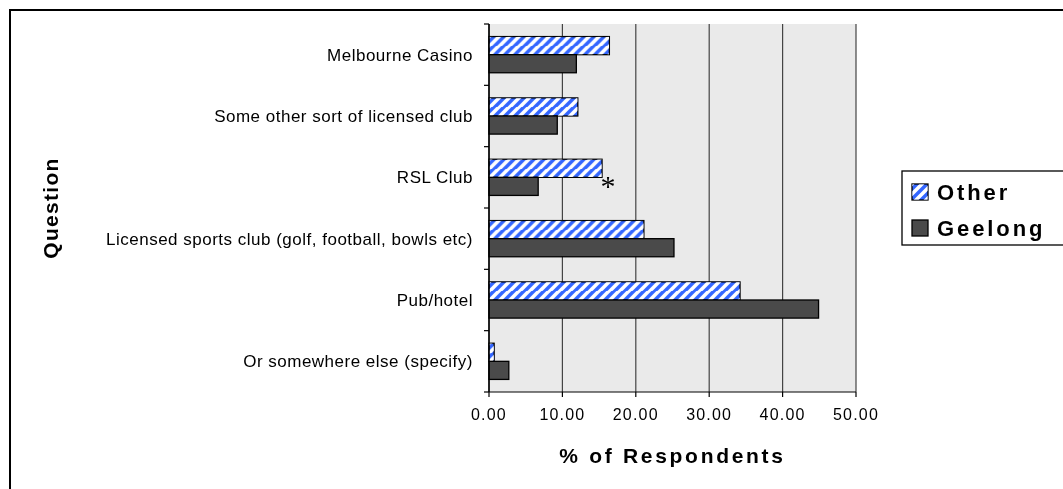 The height and width of the screenshot is (489, 1063). I want to click on x-tick-label: 50.00, so click(856, 414).